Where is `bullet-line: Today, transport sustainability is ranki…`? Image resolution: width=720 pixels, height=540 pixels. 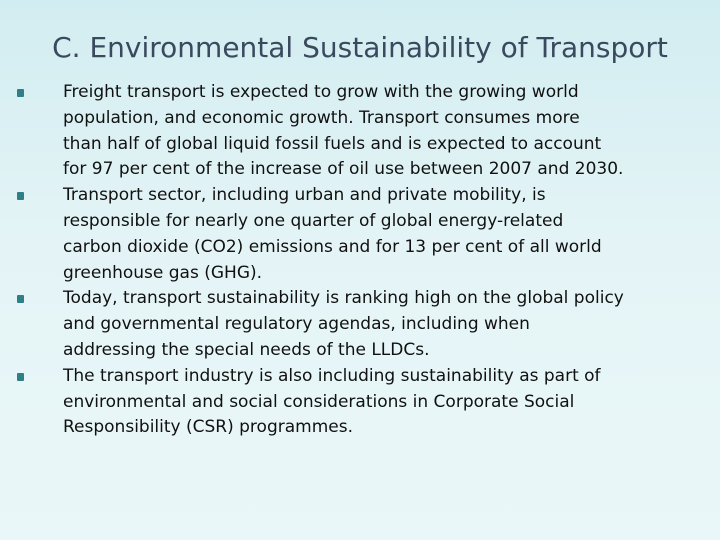
bullet-line: Today, transport sustainability is ranki… is located at coordinates (343, 298).